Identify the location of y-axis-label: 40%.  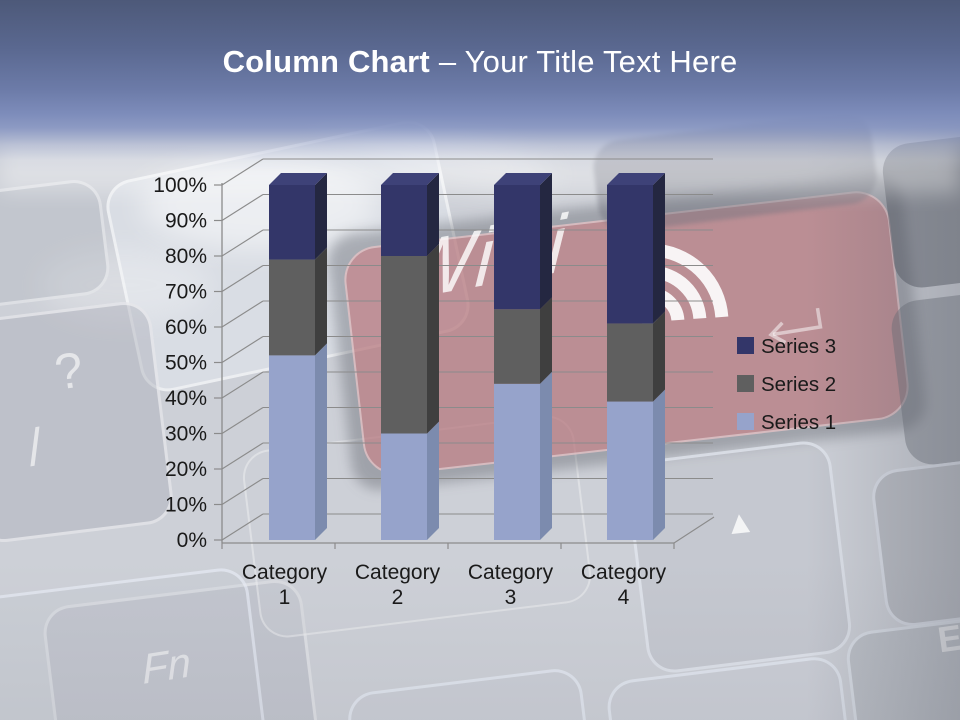
(186, 398).